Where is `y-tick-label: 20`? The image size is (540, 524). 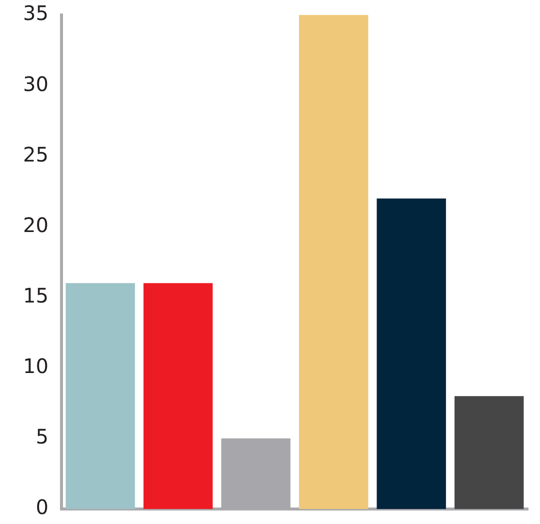
y-tick-label: 20 is located at coordinates (35, 224).